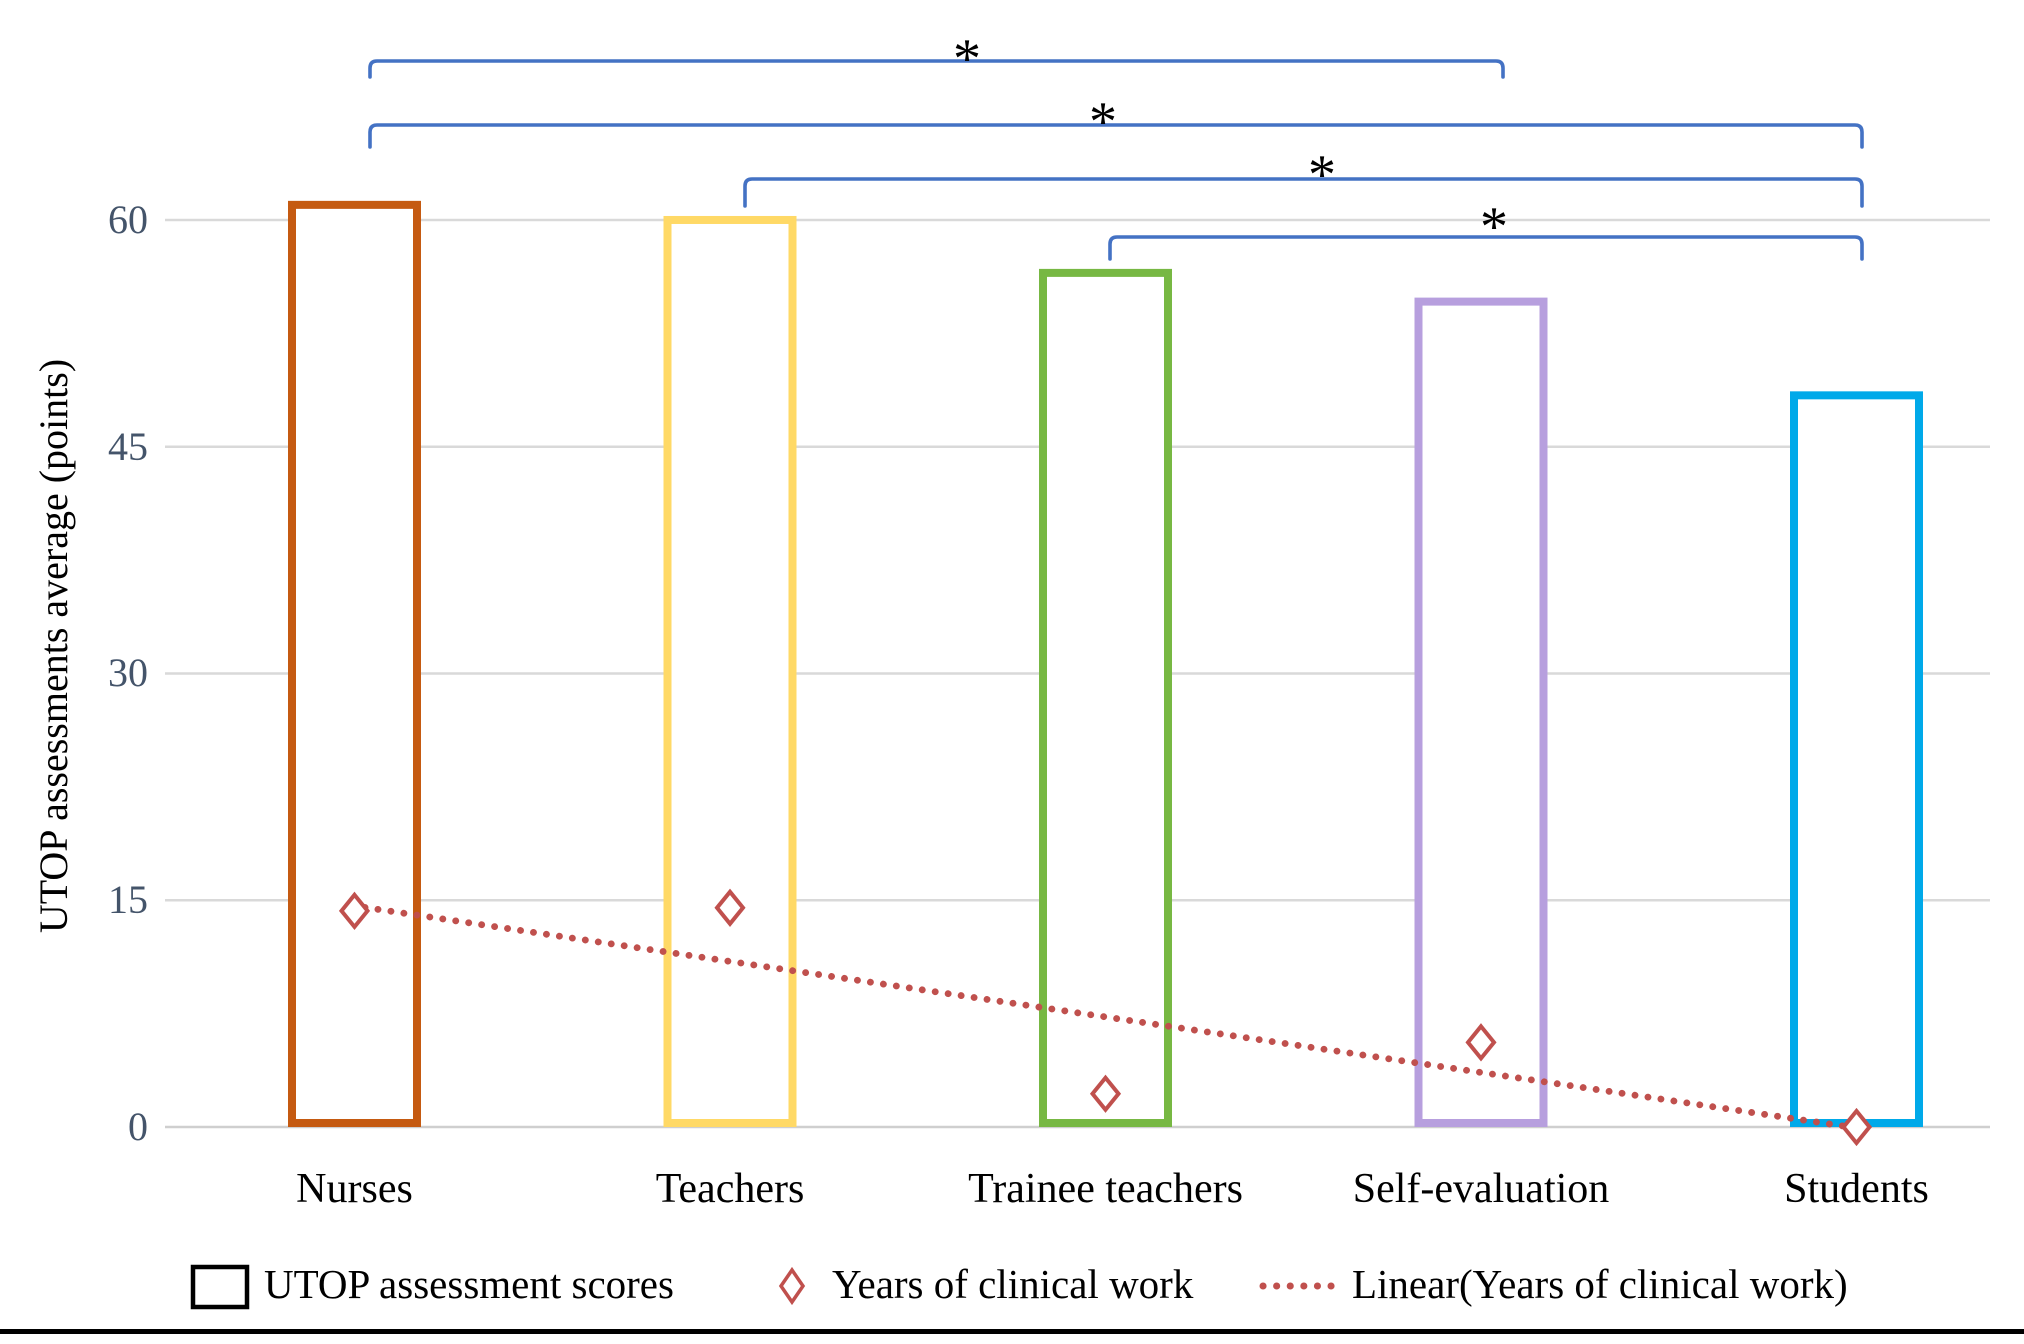 The width and height of the screenshot is (2024, 1344). Describe the element at coordinates (53, 646) in the screenshot. I see `y-axis-title: UTOP assessments average (points)` at that location.